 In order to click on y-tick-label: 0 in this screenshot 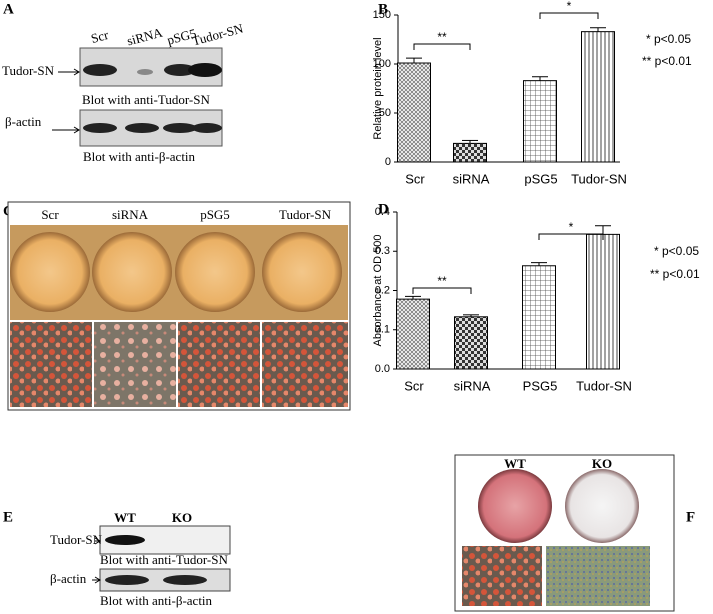, I will do `click(388, 162)`.